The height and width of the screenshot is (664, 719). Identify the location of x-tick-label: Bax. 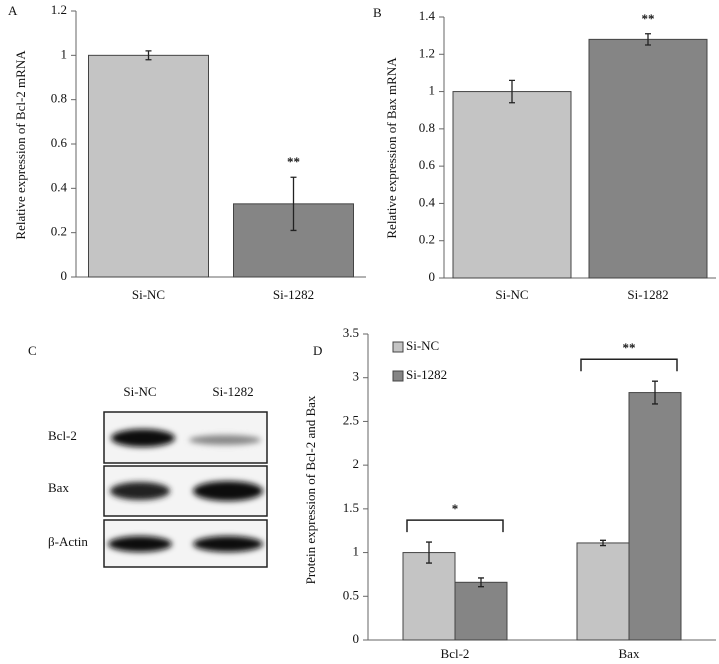
(629, 653).